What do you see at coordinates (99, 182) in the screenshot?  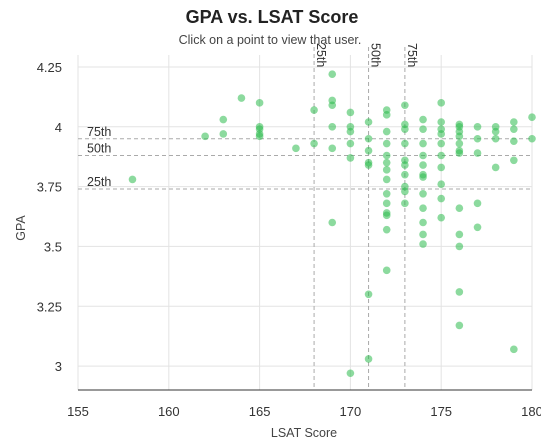 I see `gpa-percentile-label: 25th` at bounding box center [99, 182].